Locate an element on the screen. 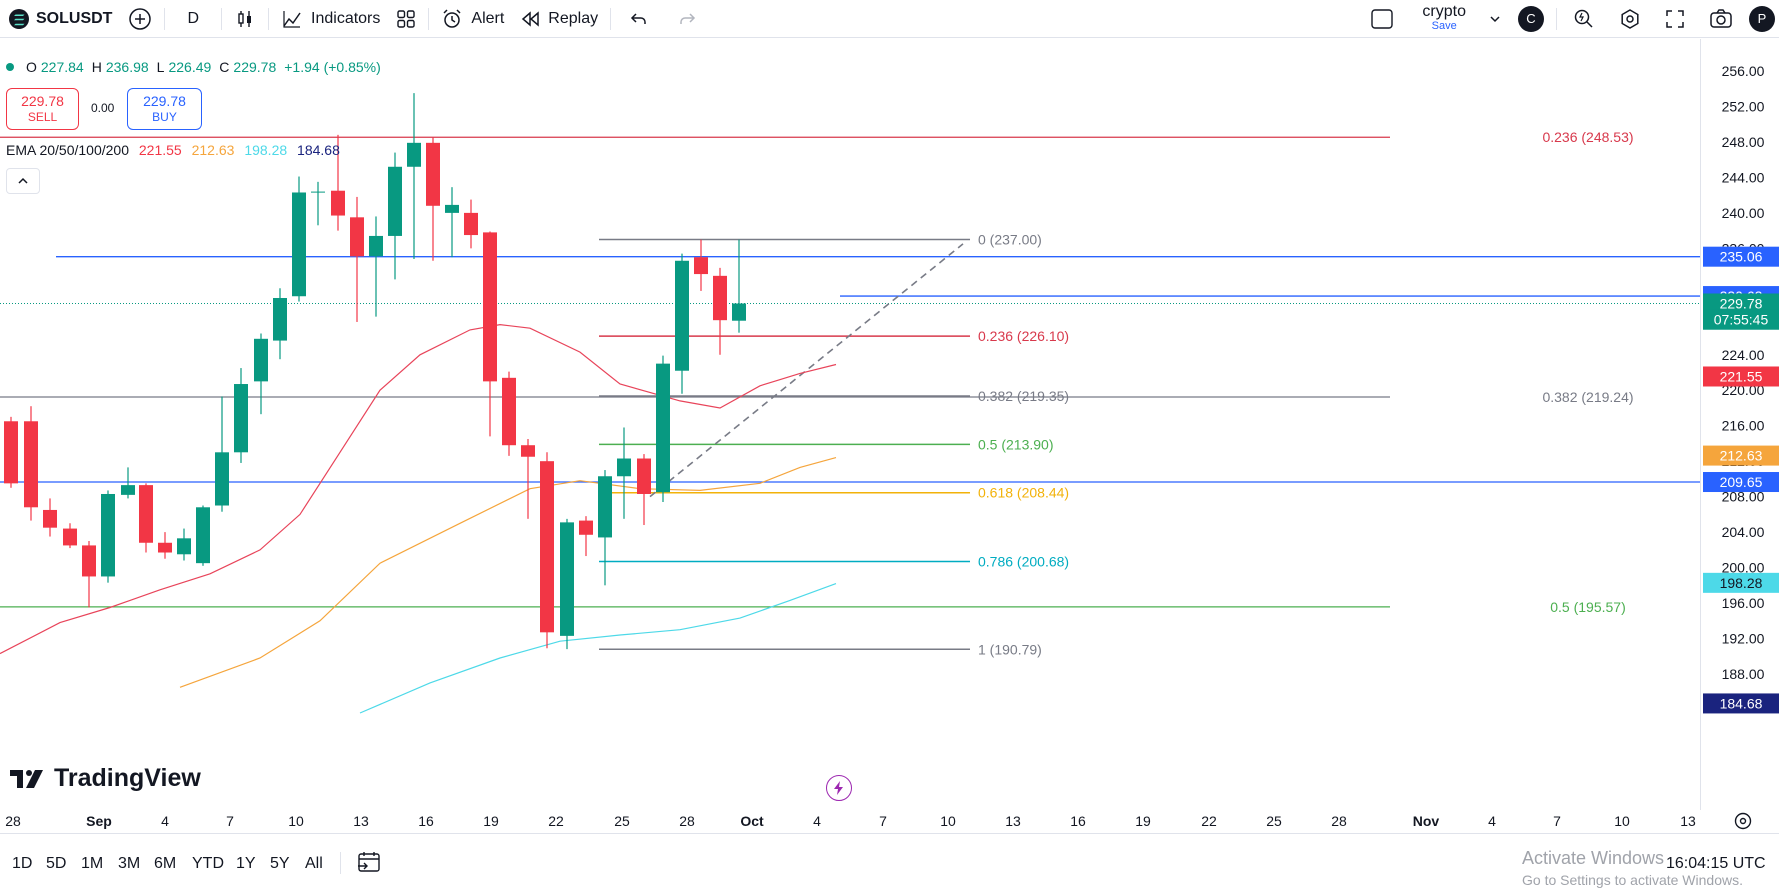 This screenshot has height=893, width=1779. collapse-legend-button is located at coordinates (23, 181).